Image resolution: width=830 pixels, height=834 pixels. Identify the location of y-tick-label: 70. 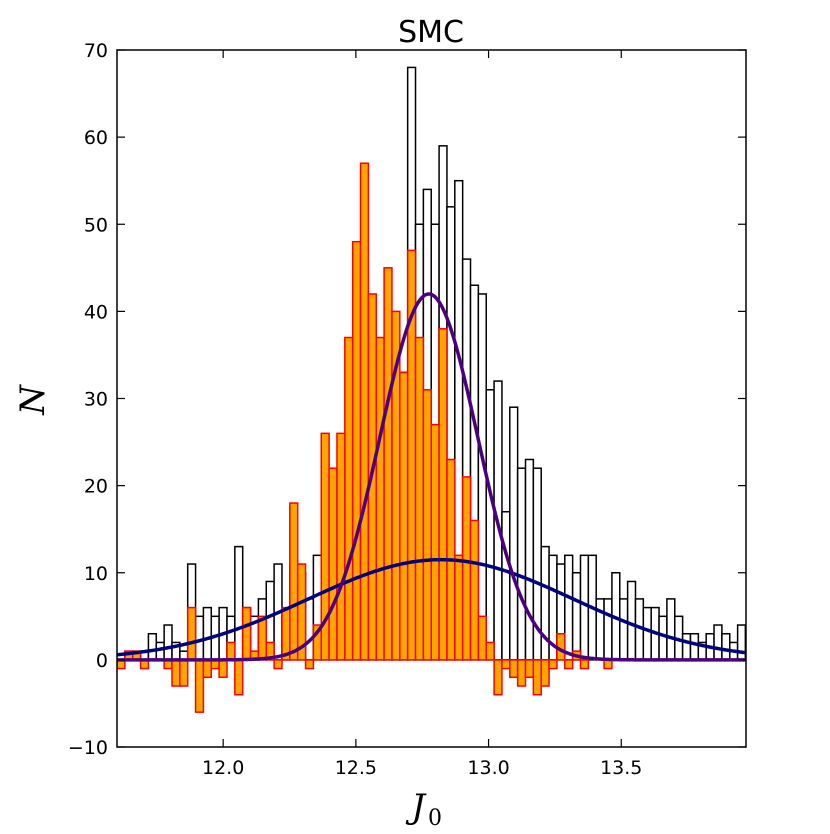
(96, 51).